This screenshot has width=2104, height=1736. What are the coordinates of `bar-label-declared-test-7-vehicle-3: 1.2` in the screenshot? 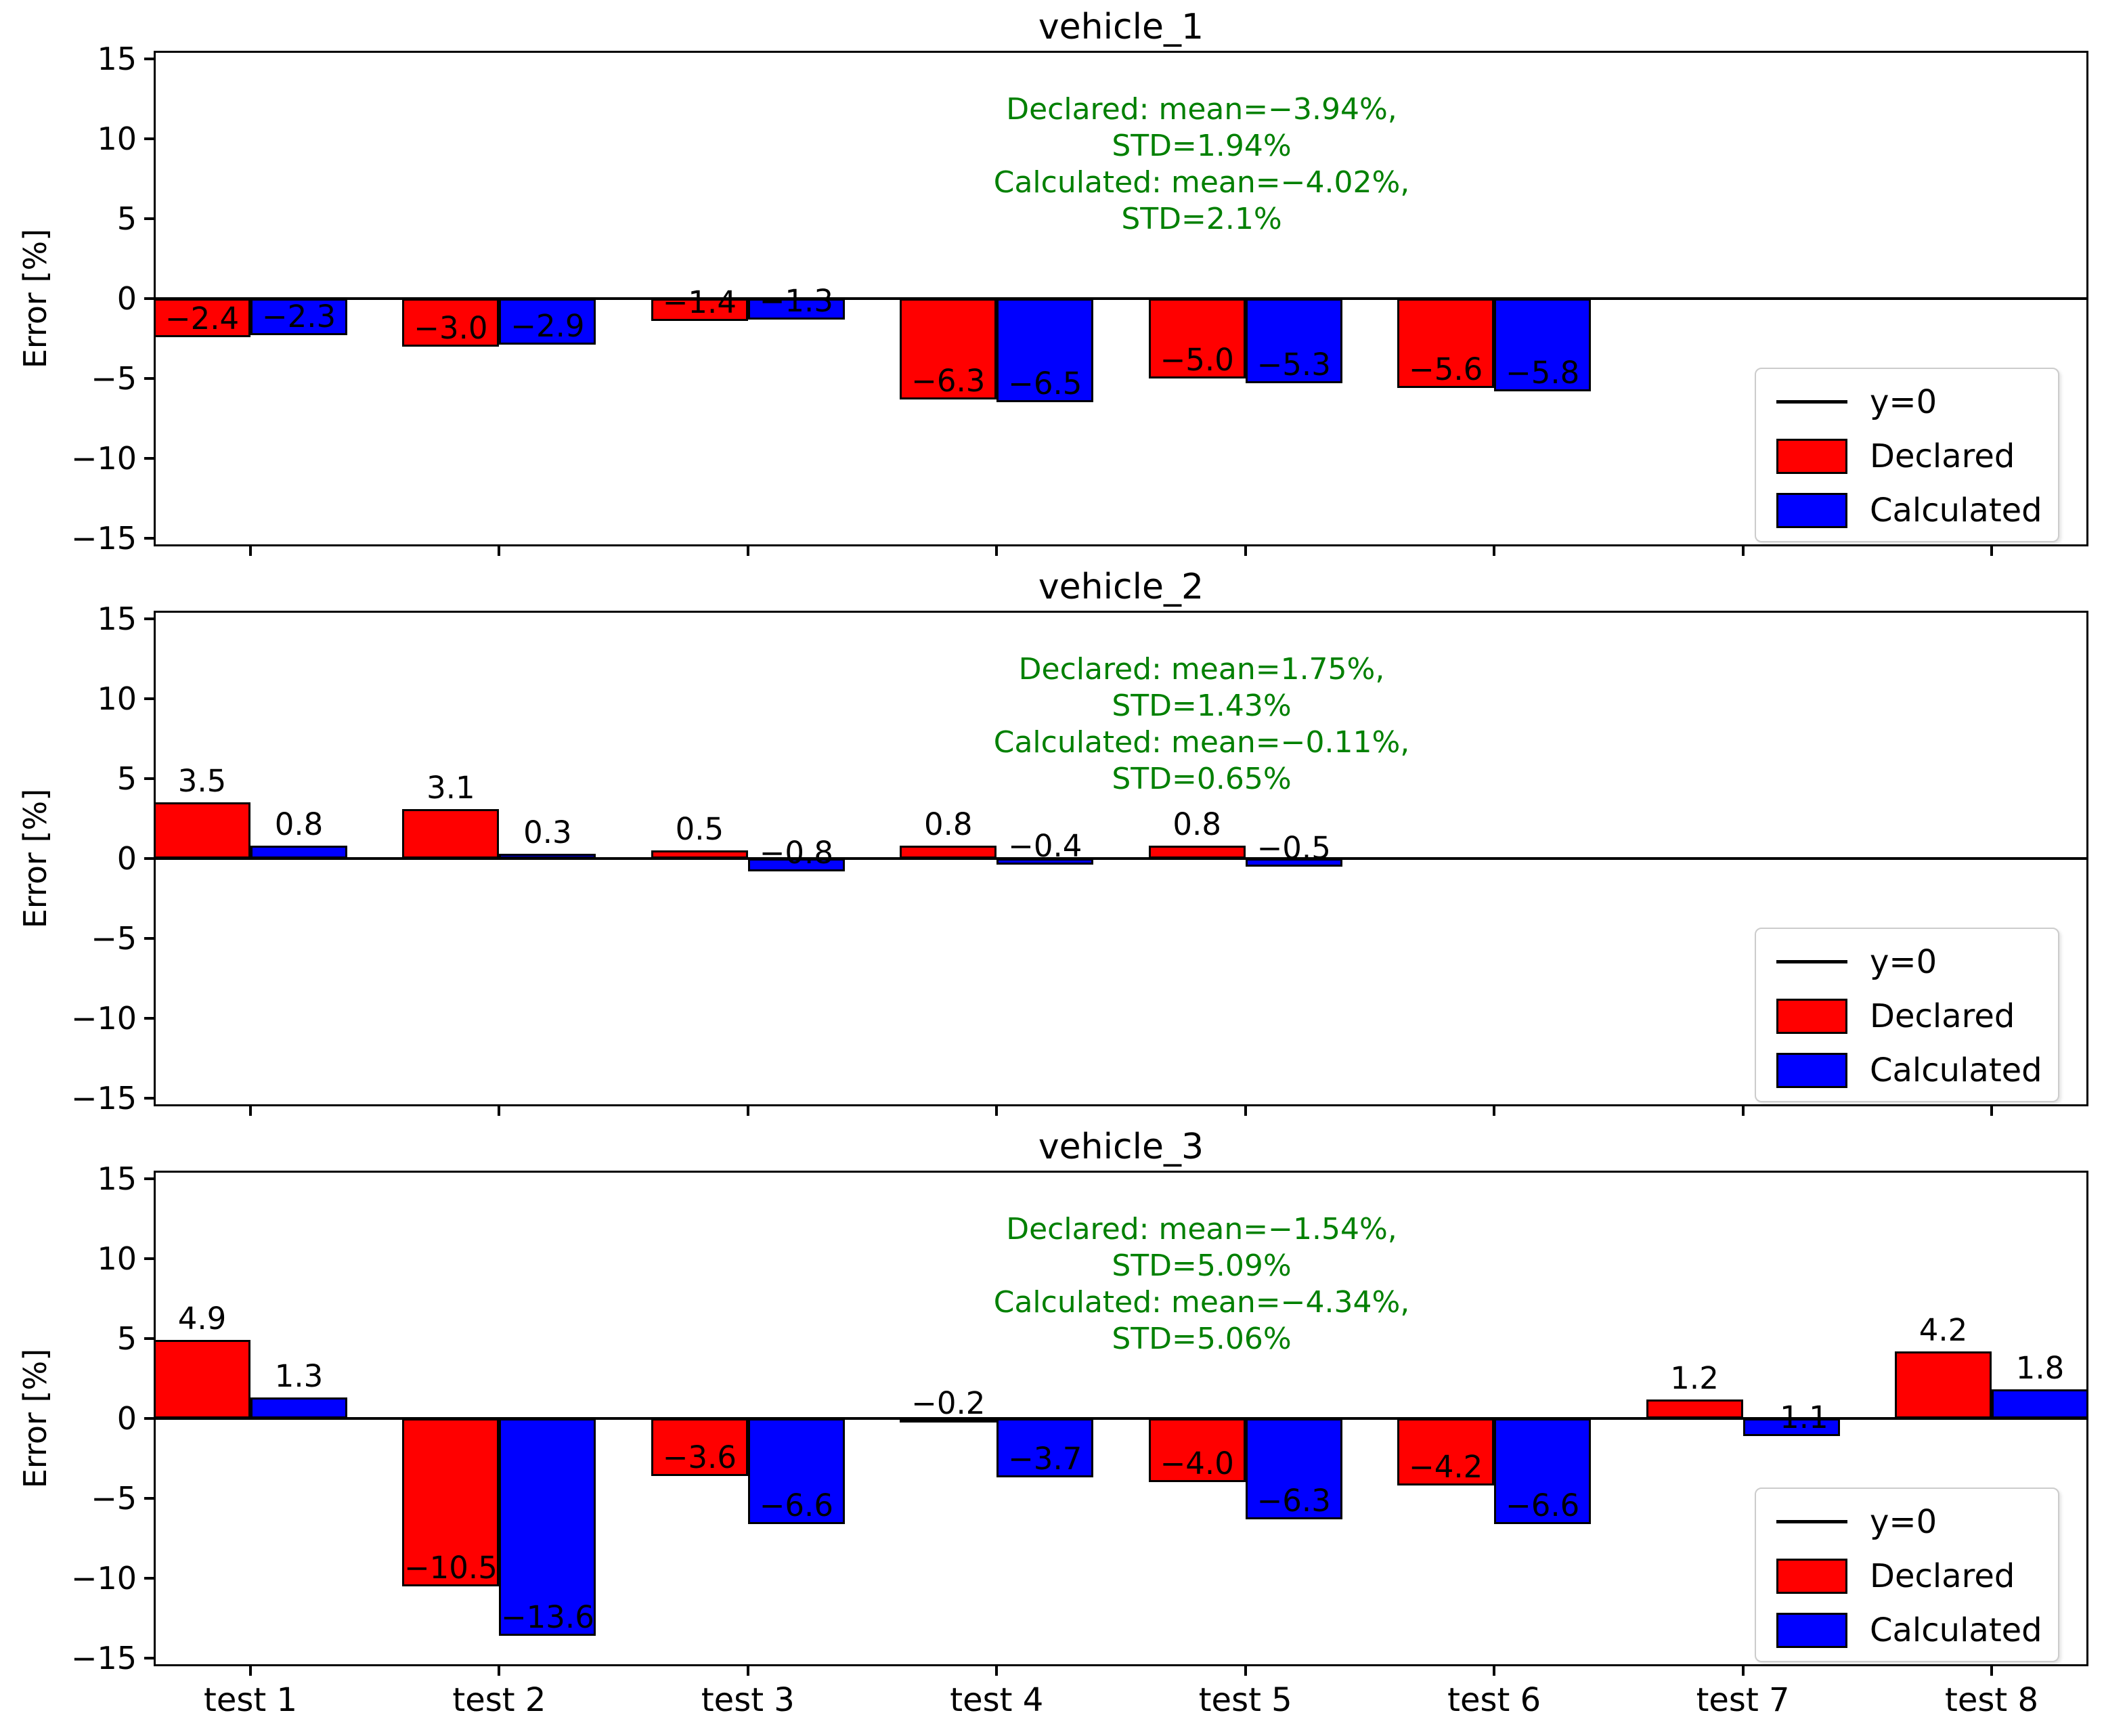 It's located at (1694, 1378).